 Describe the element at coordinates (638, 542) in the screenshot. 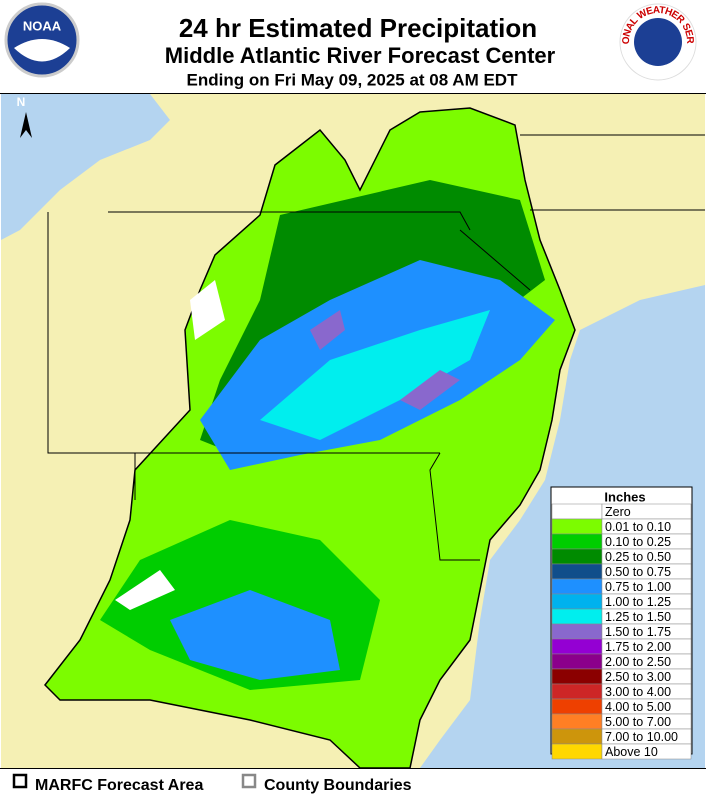

I see `legend-label: 0.10 to 0.25` at that location.